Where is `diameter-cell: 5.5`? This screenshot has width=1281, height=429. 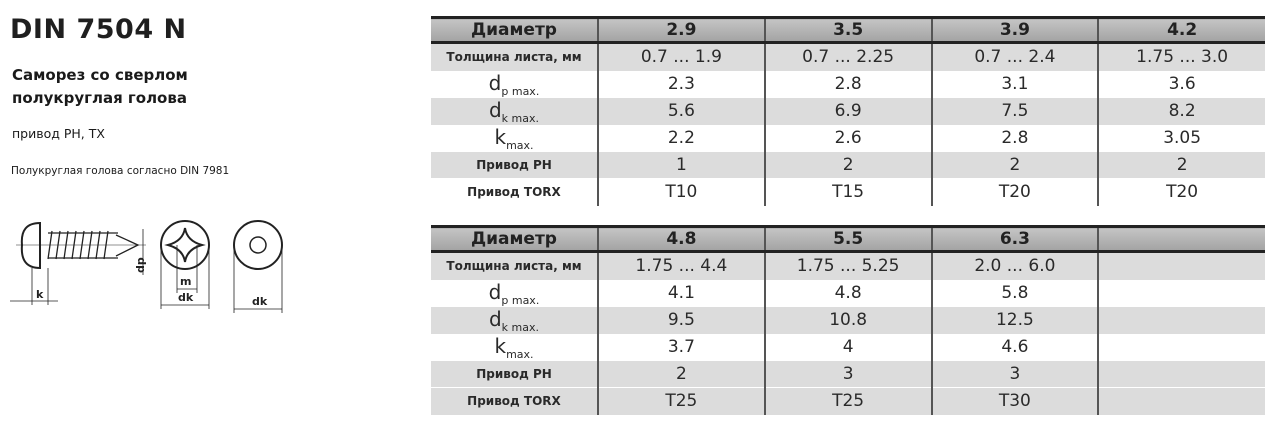 diameter-cell: 5.5 is located at coordinates (847, 239).